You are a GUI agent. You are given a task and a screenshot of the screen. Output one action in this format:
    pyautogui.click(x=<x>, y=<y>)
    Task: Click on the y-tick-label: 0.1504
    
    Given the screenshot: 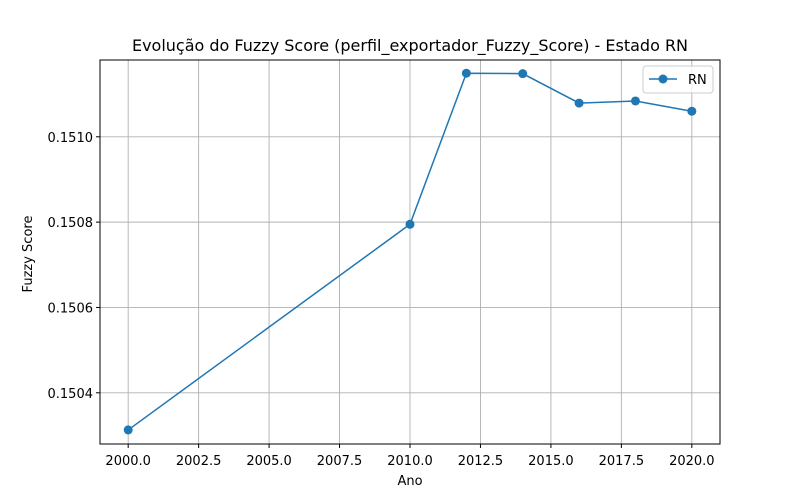 What is the action you would take?
    pyautogui.click(x=71, y=394)
    